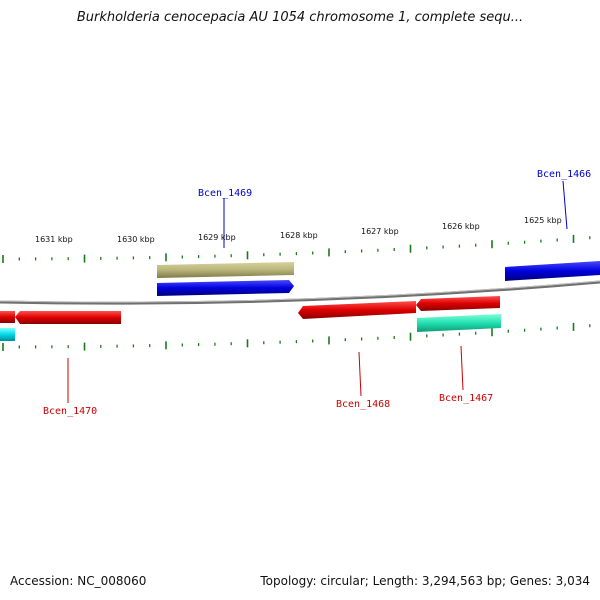  I want to click on upper-ruler-ticks, so click(296, 248).